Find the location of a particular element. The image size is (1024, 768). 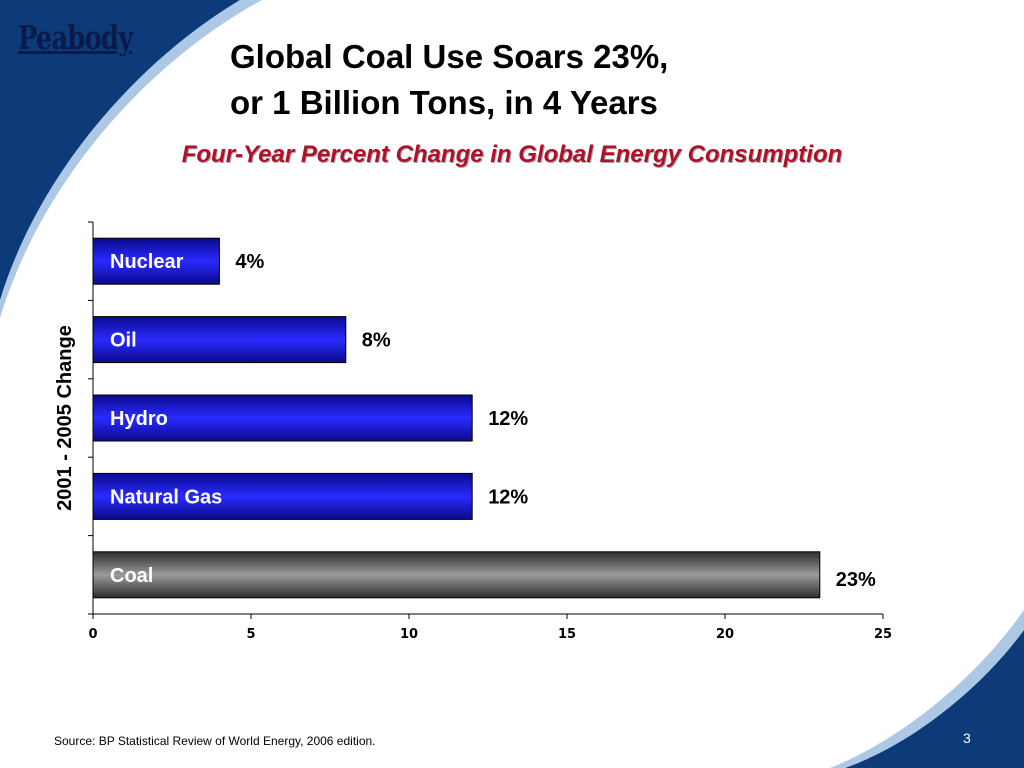

swoosh-top-left is located at coordinates (120, 150).